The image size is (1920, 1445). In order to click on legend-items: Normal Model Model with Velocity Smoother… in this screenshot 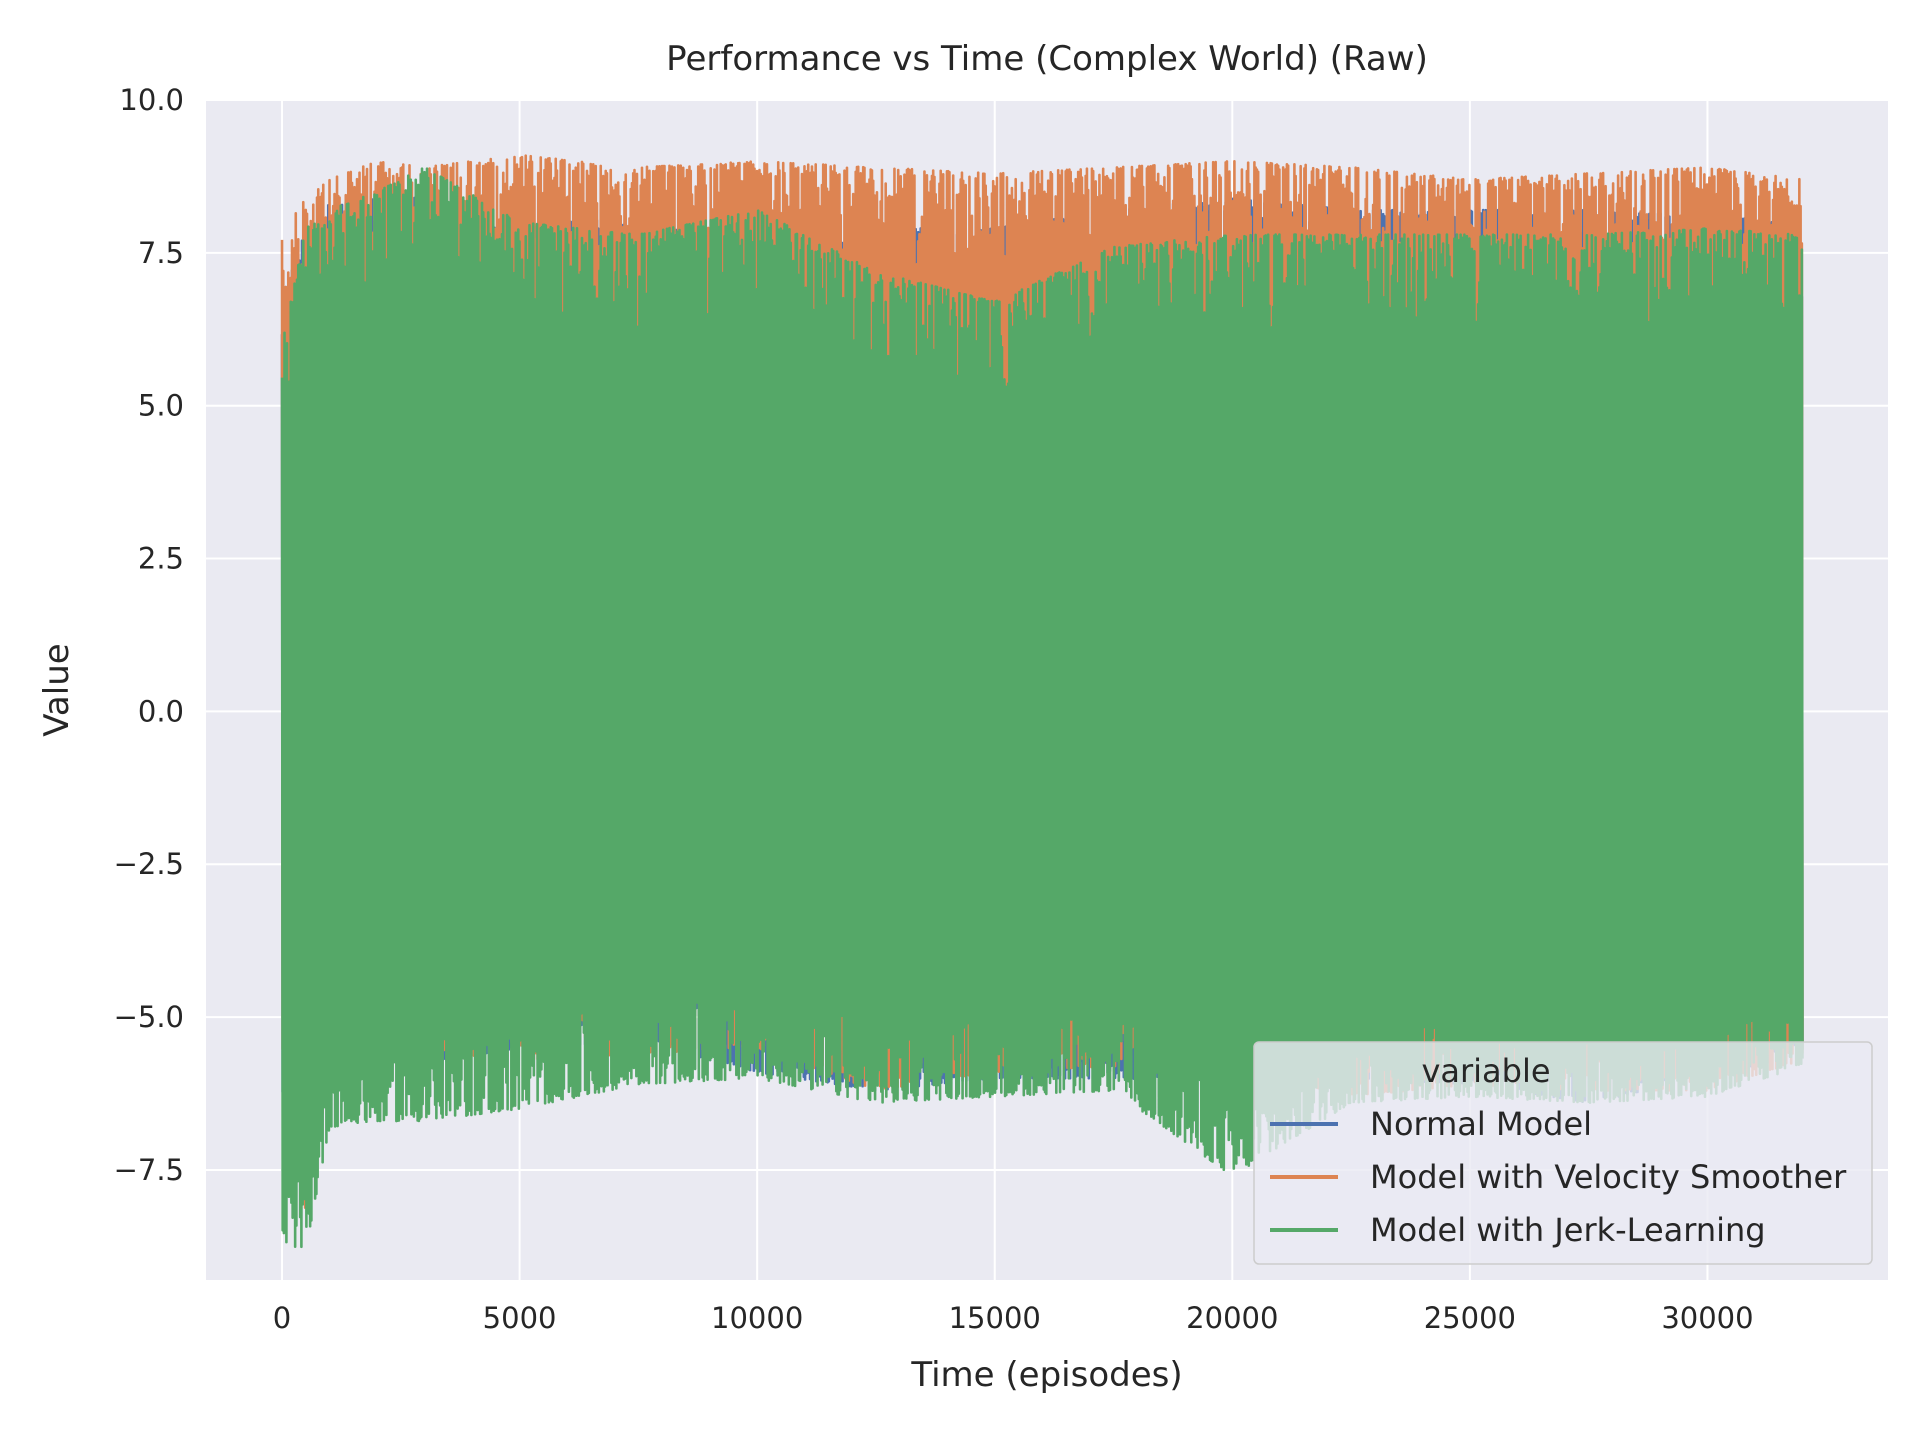, I will do `click(1558, 1177)`.